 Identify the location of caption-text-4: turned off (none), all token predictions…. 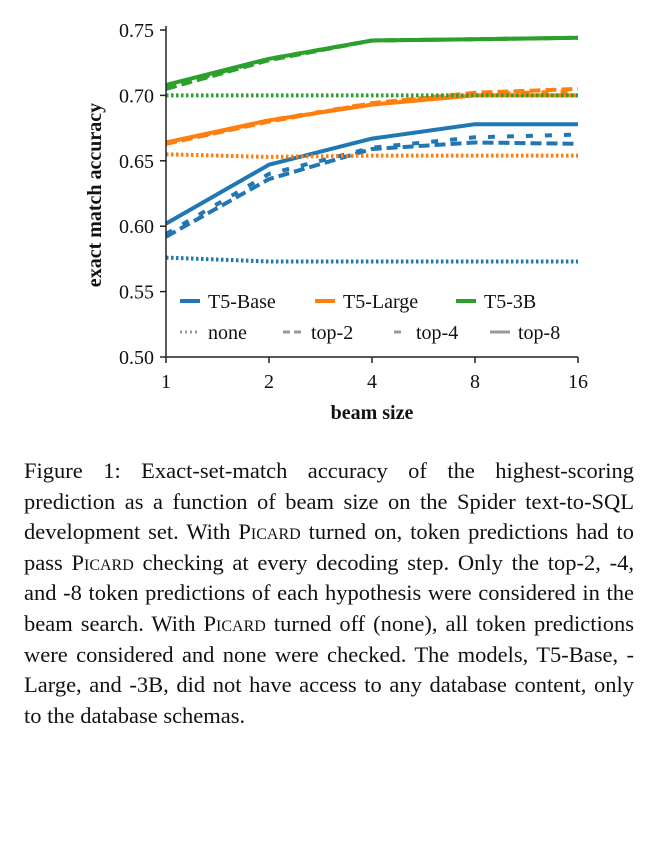
(329, 669).